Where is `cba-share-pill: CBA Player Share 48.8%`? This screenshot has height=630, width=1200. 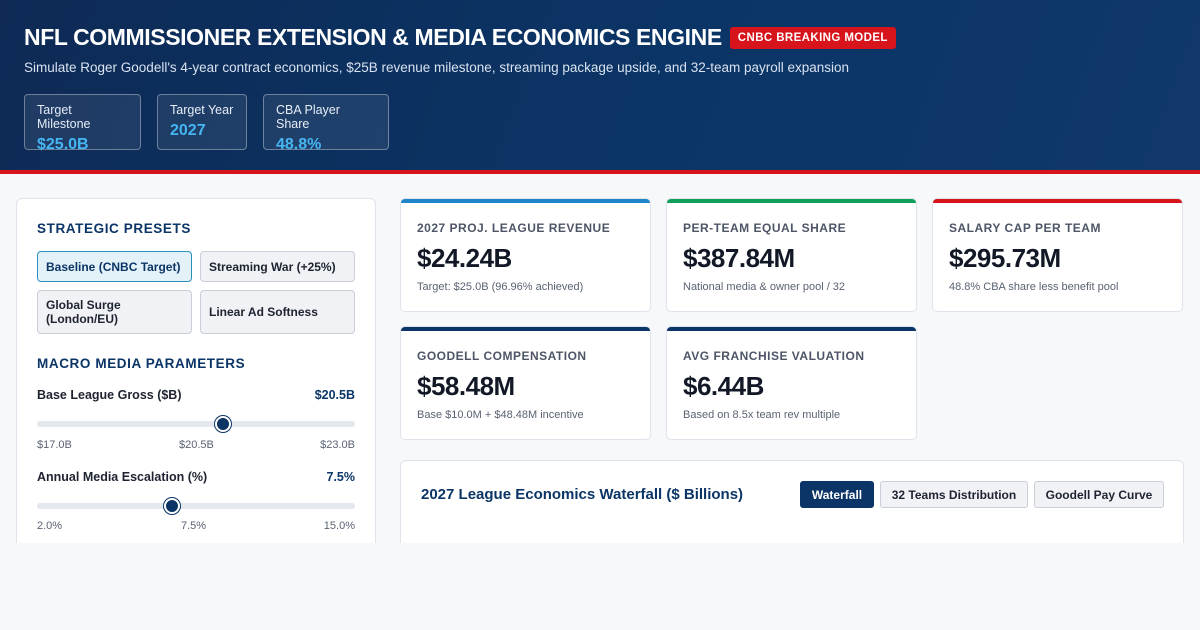 cba-share-pill: CBA Player Share 48.8% is located at coordinates (326, 123).